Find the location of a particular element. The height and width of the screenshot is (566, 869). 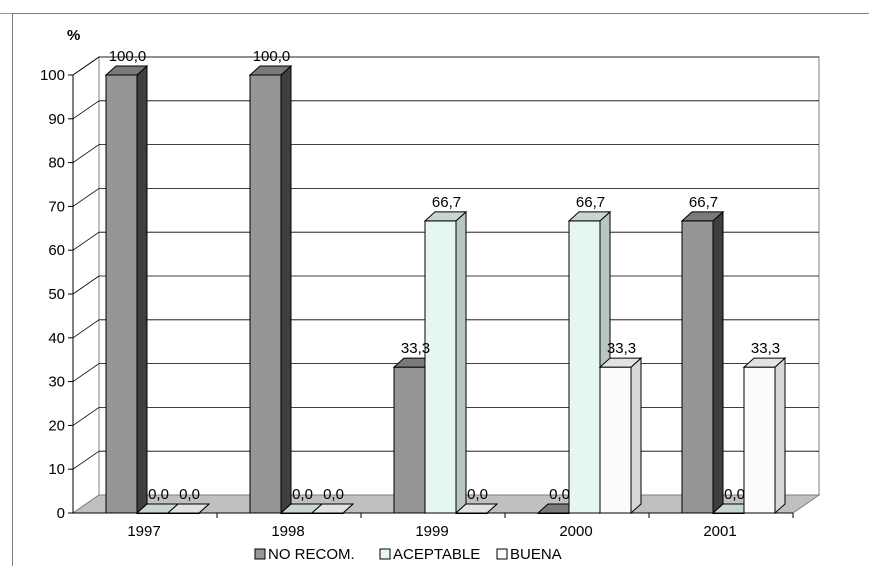

x-tick-label: 2000 is located at coordinates (575, 531).